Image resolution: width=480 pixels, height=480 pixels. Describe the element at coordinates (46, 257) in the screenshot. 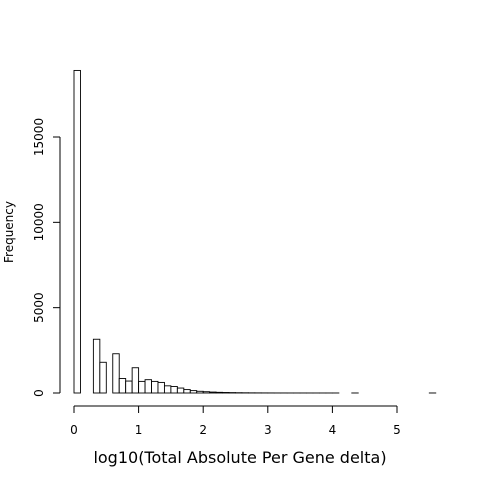

I see `y-axis: 0 5000 10000 15000` at that location.